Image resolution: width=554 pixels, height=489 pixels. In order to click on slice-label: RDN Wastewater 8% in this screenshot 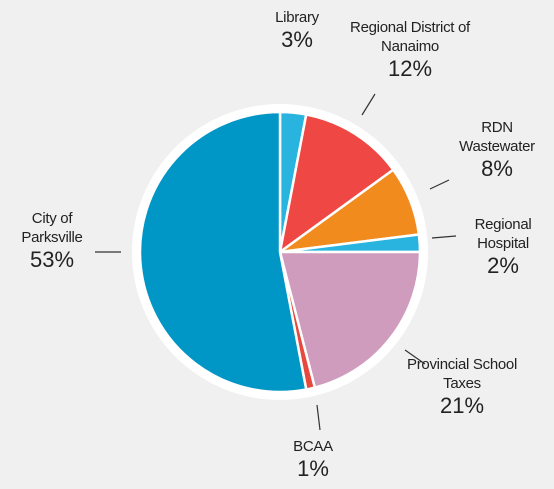, I will do `click(497, 150)`.